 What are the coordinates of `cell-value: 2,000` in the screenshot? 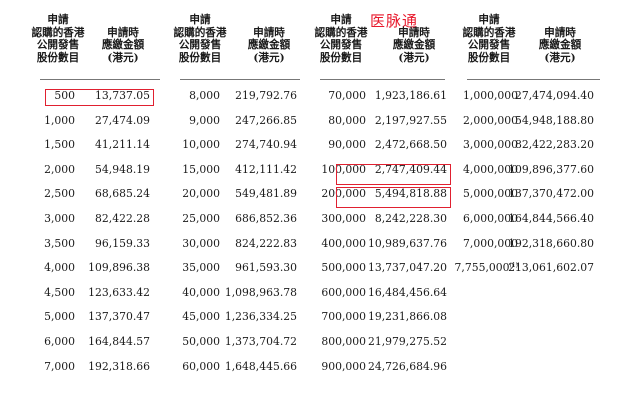 It's located at (59, 169).